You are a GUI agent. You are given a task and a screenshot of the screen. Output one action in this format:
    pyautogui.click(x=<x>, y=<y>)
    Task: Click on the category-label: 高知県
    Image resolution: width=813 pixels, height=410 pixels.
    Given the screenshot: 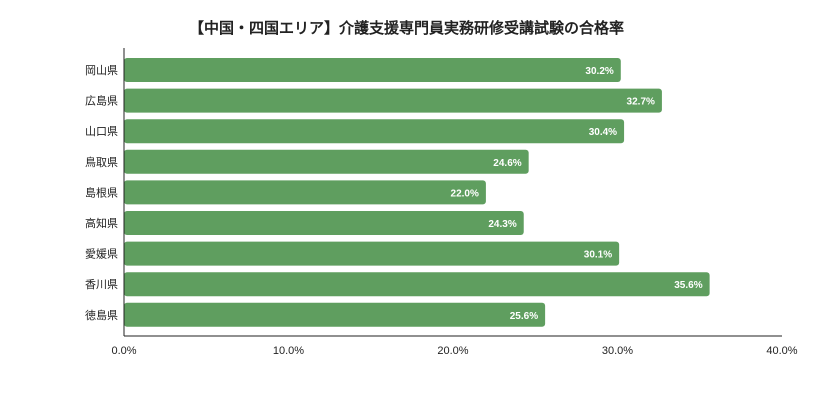 What is the action you would take?
    pyautogui.click(x=101, y=223)
    